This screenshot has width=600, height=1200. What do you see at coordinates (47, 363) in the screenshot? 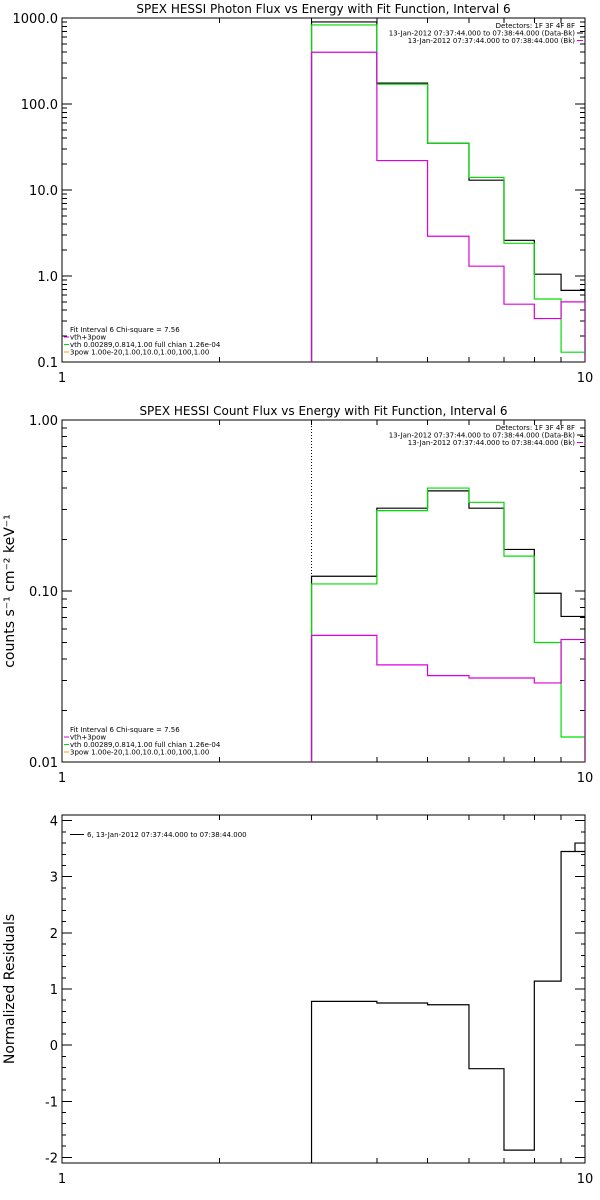
I see `y-tick-label: 0.1` at bounding box center [47, 363].